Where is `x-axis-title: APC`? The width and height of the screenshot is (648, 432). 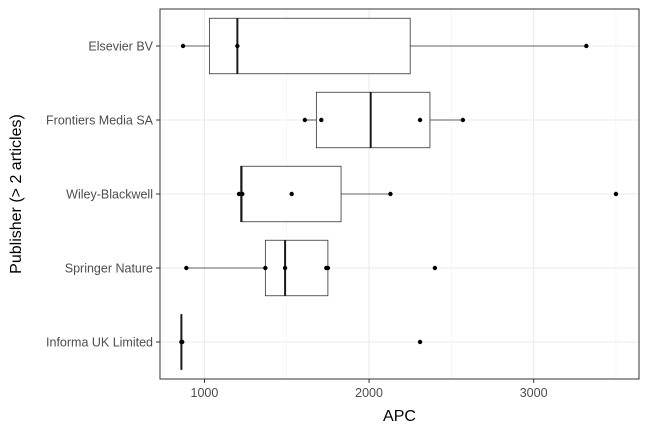
x-axis-title: APC is located at coordinates (399, 416).